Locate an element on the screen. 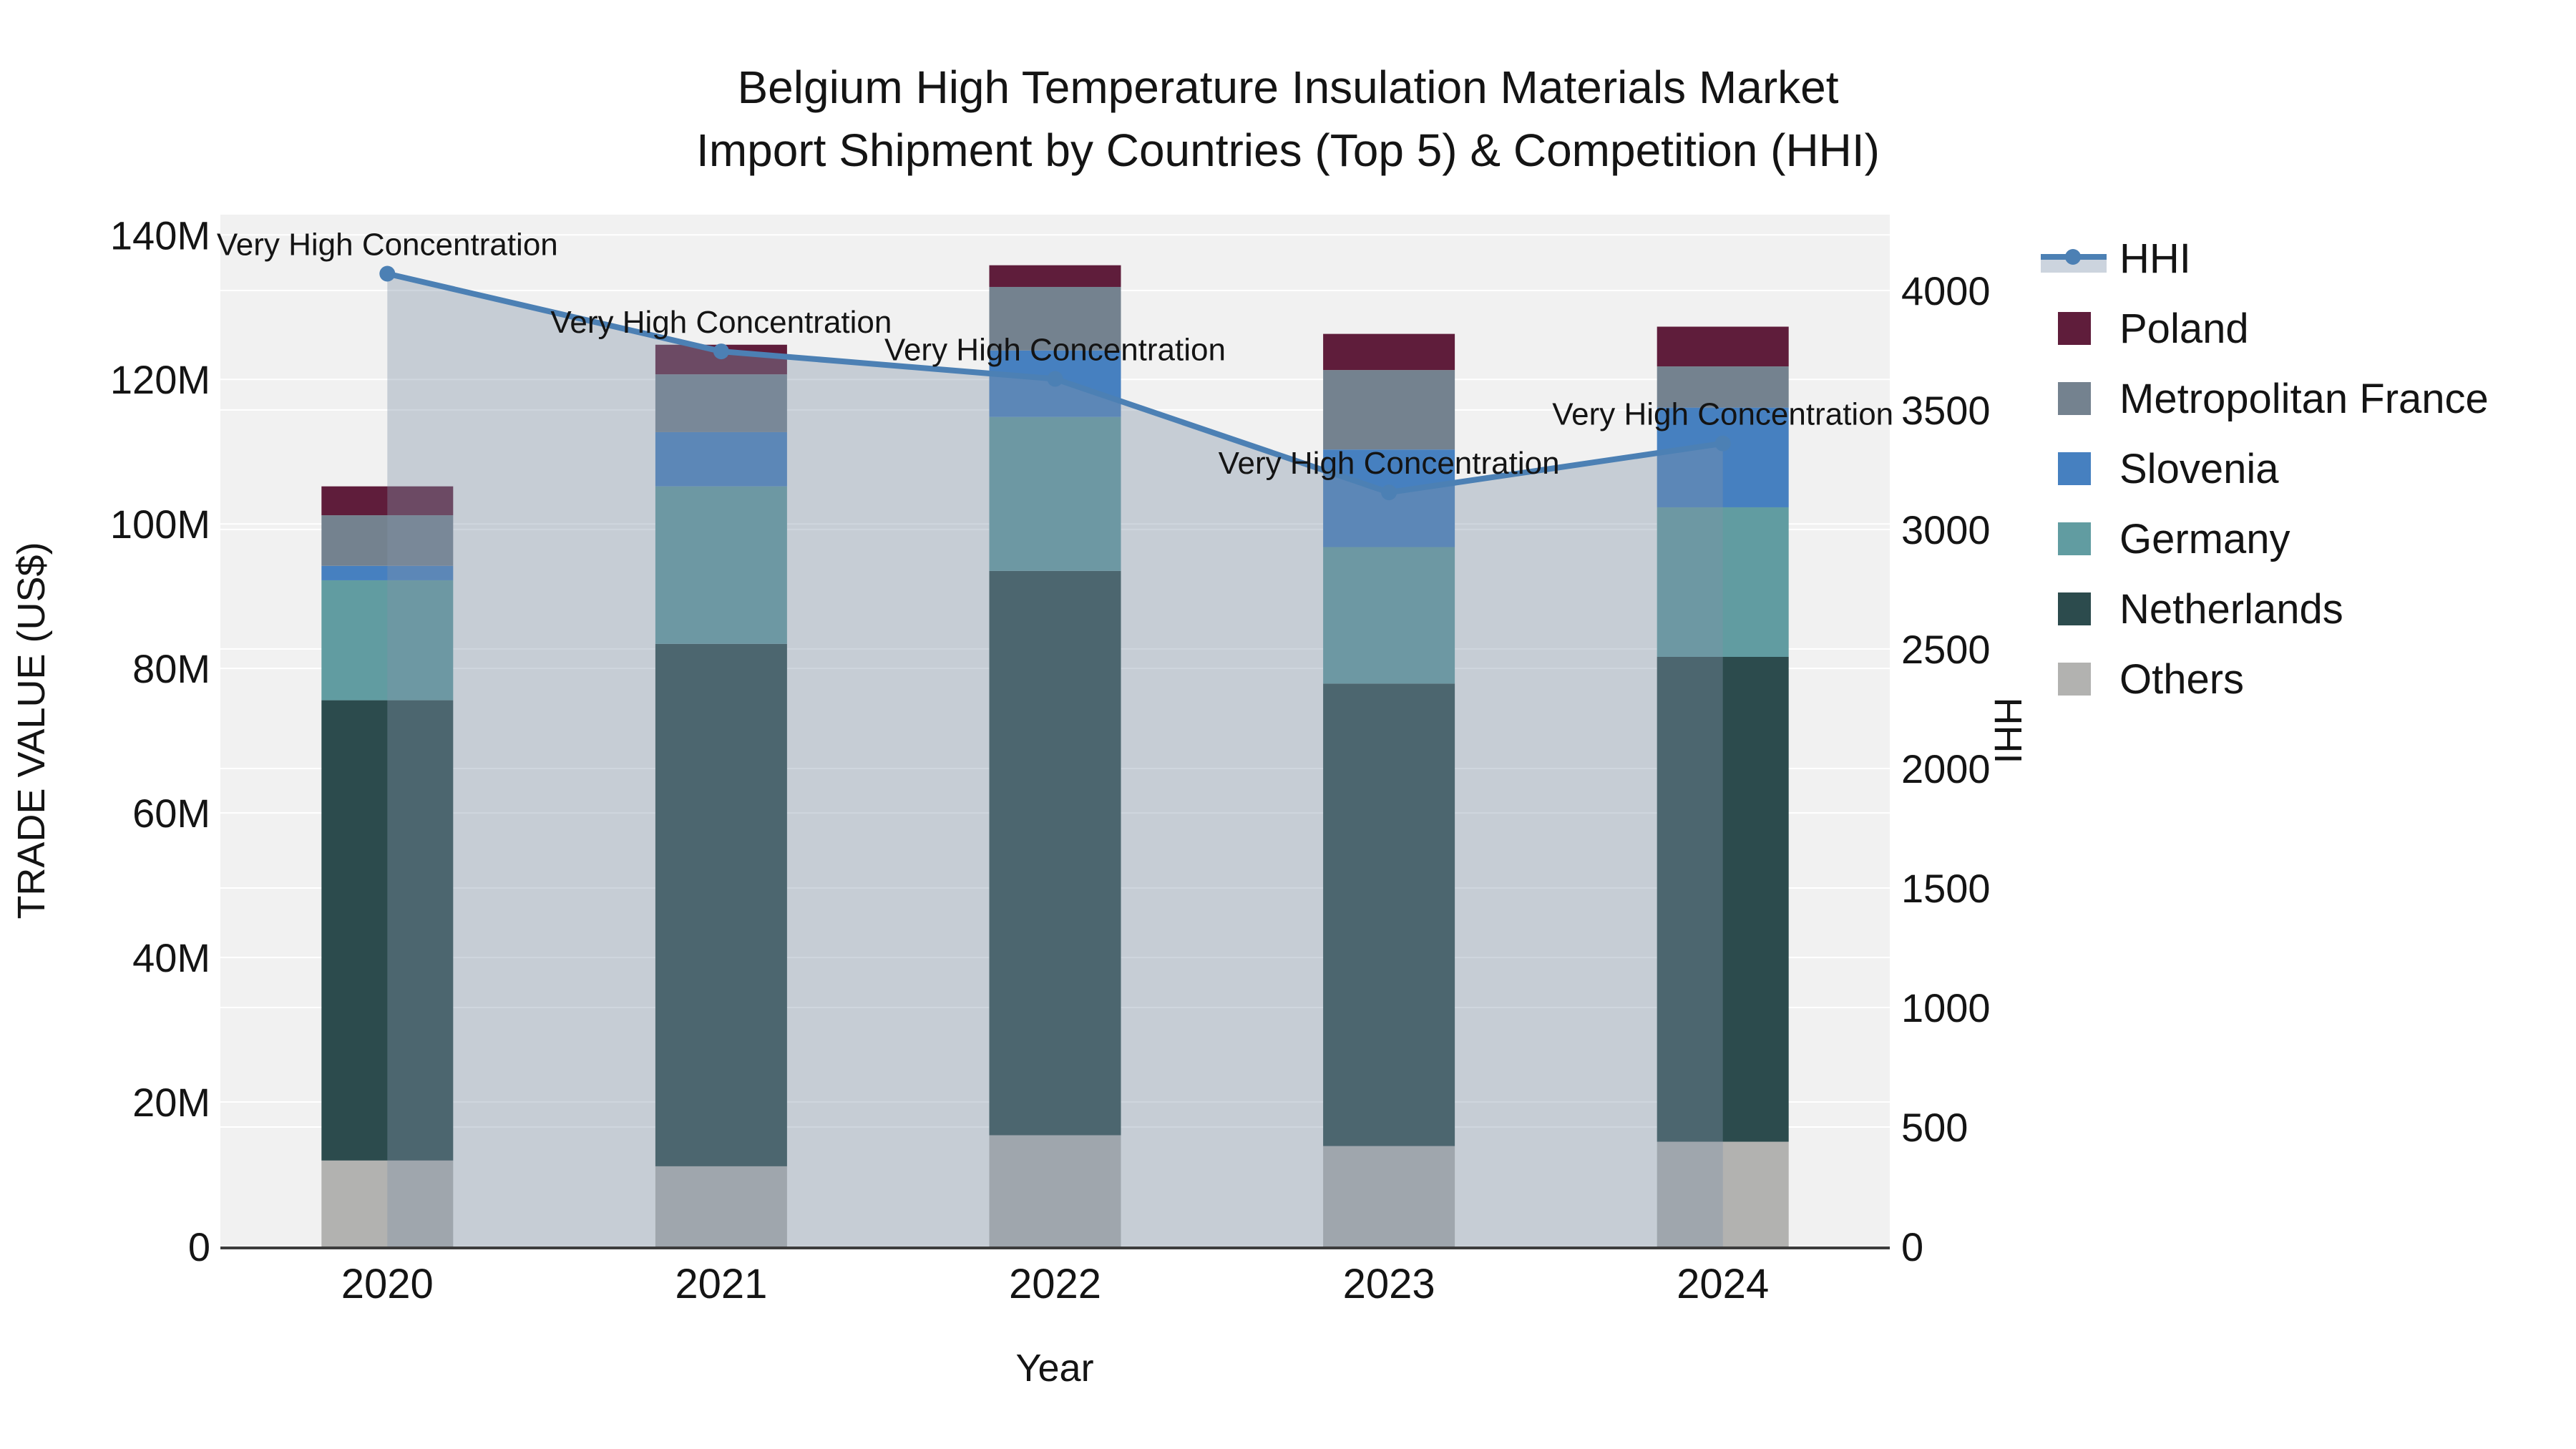 This screenshot has height=1449, width=2576. bar-2022-netherlands is located at coordinates (1055, 853).